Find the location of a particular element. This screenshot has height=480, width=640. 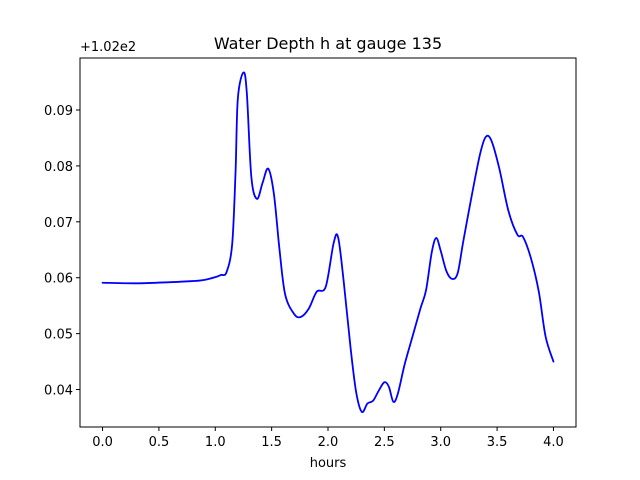

y-tick-label: 0.05 is located at coordinates (58, 335).